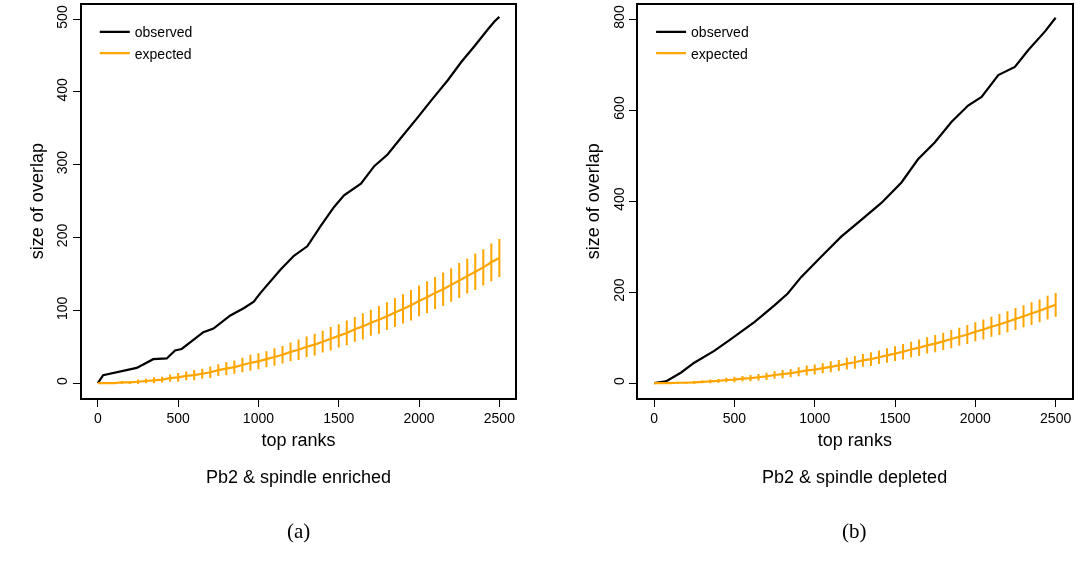  I want to click on y-tick-label: 300, so click(62, 162).